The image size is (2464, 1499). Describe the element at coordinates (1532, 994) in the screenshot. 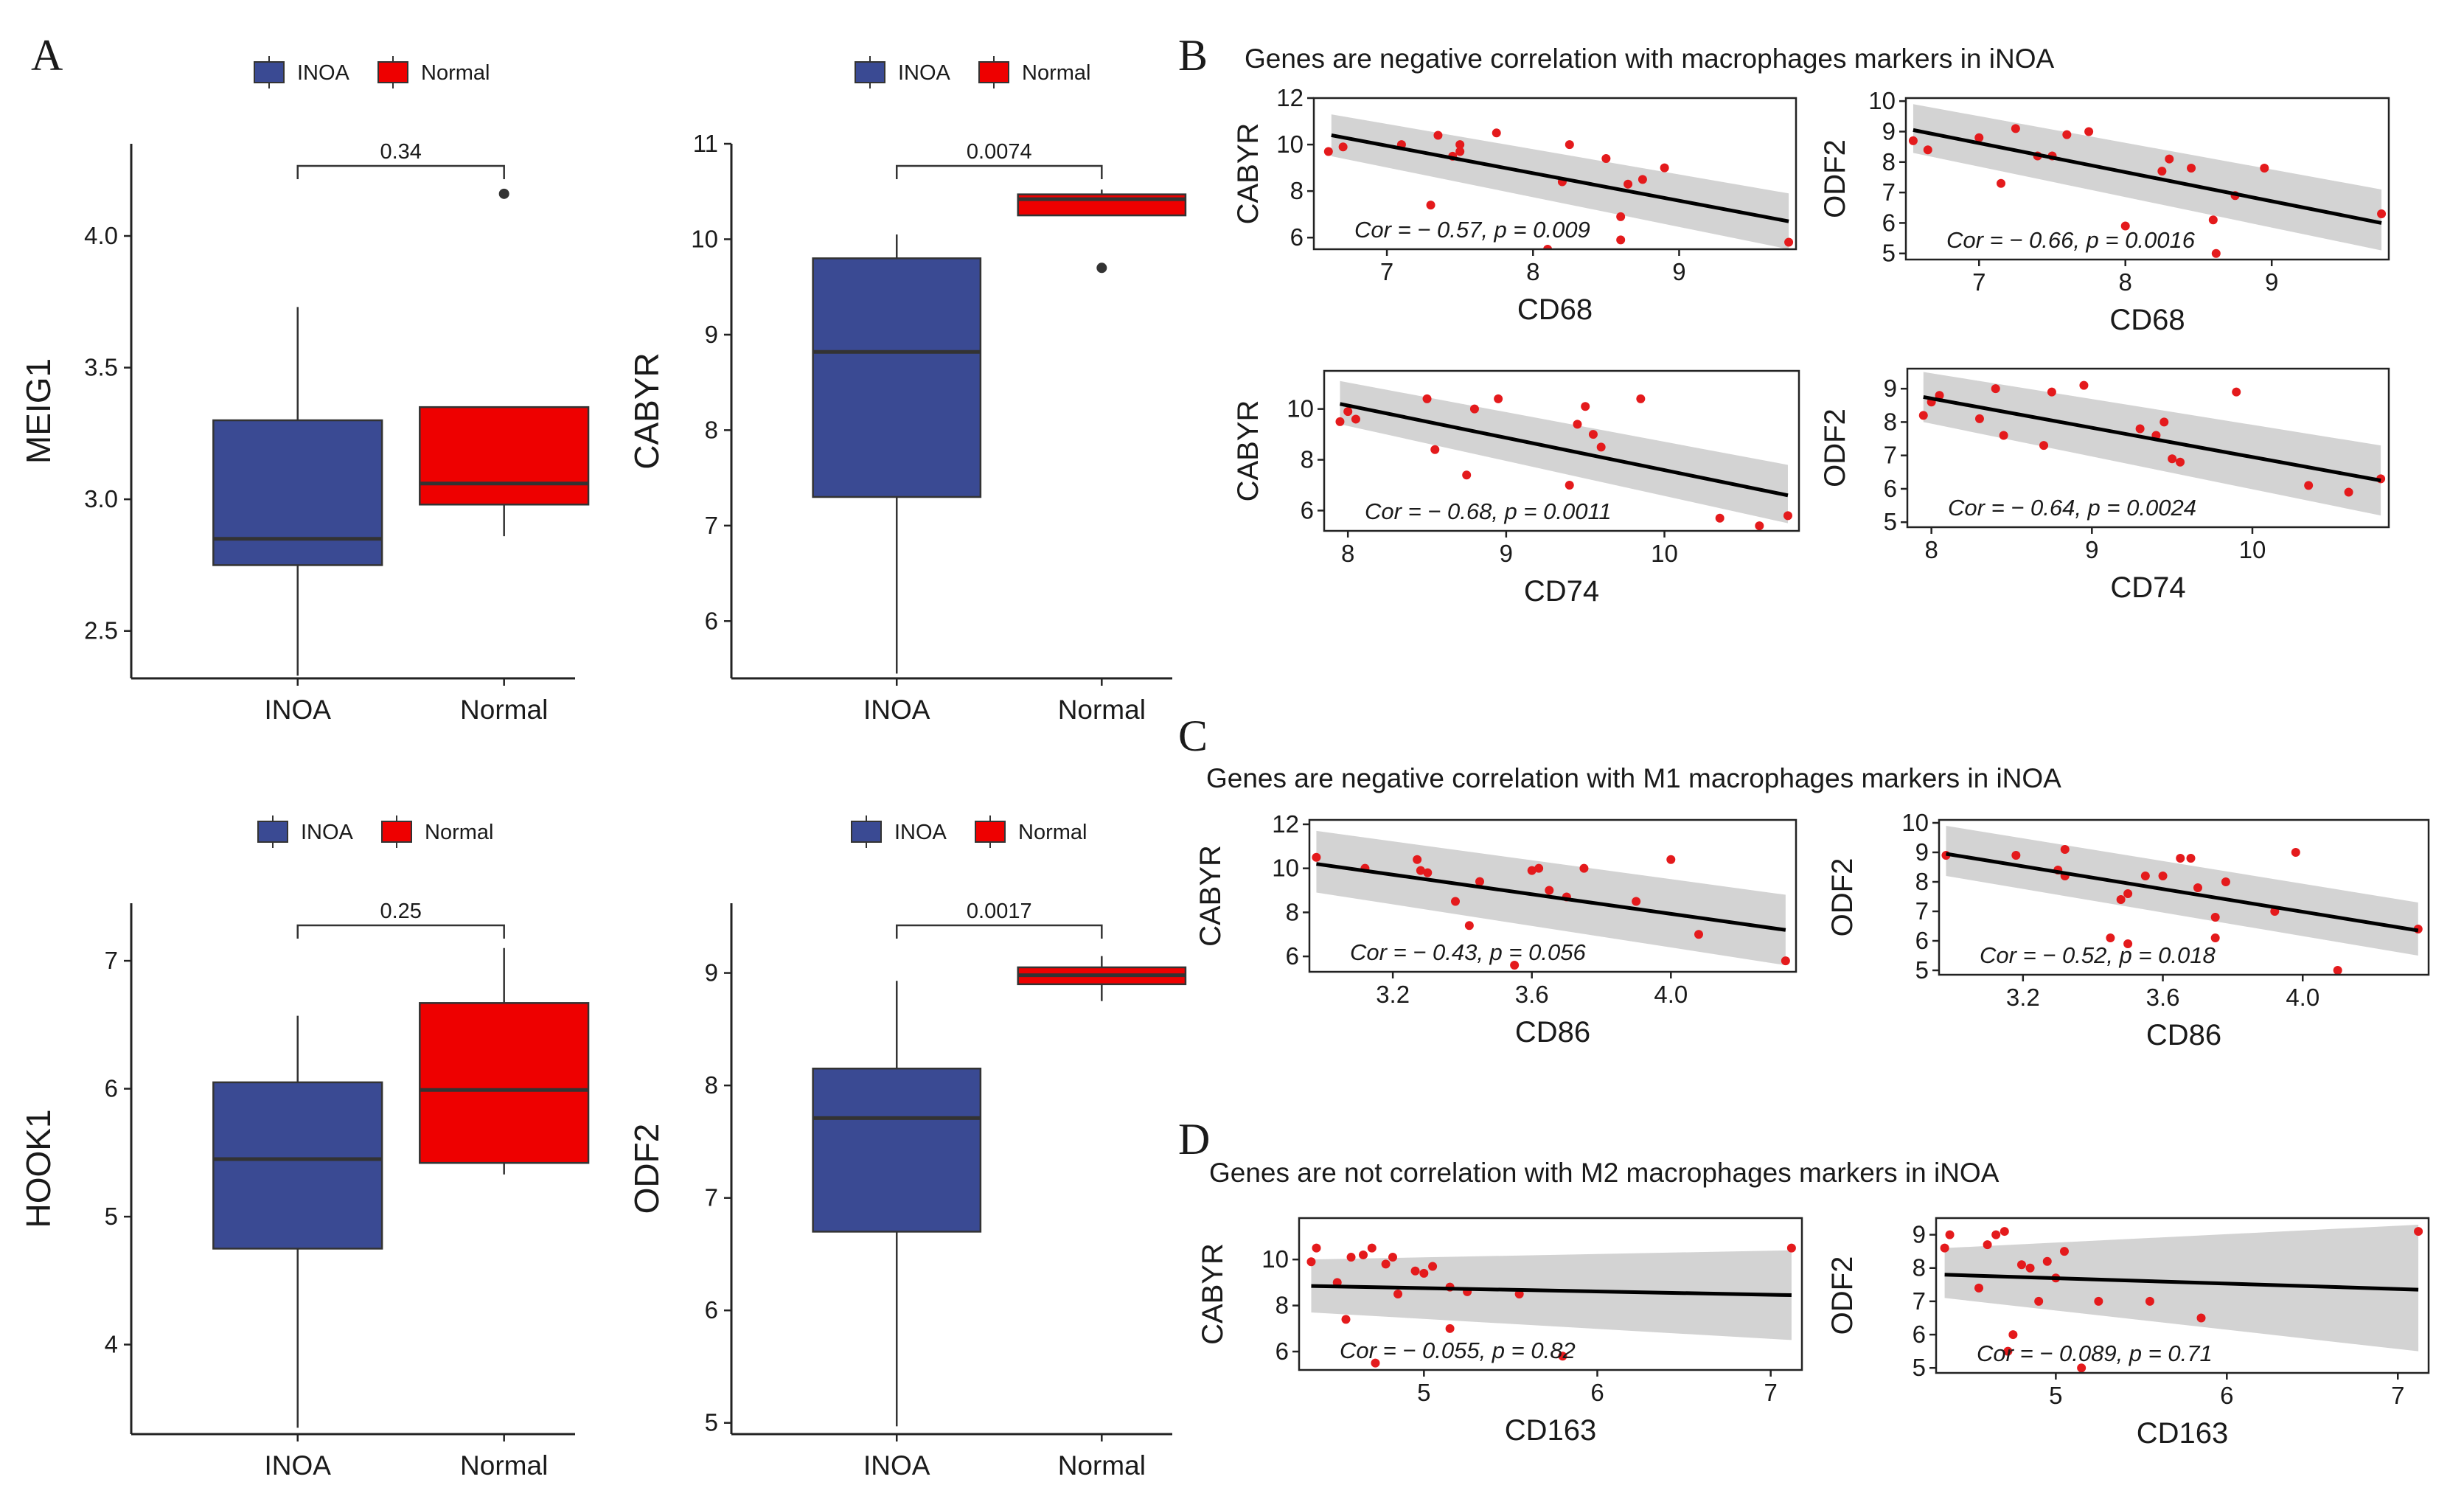

I see `x-tick-label: 3.6` at that location.